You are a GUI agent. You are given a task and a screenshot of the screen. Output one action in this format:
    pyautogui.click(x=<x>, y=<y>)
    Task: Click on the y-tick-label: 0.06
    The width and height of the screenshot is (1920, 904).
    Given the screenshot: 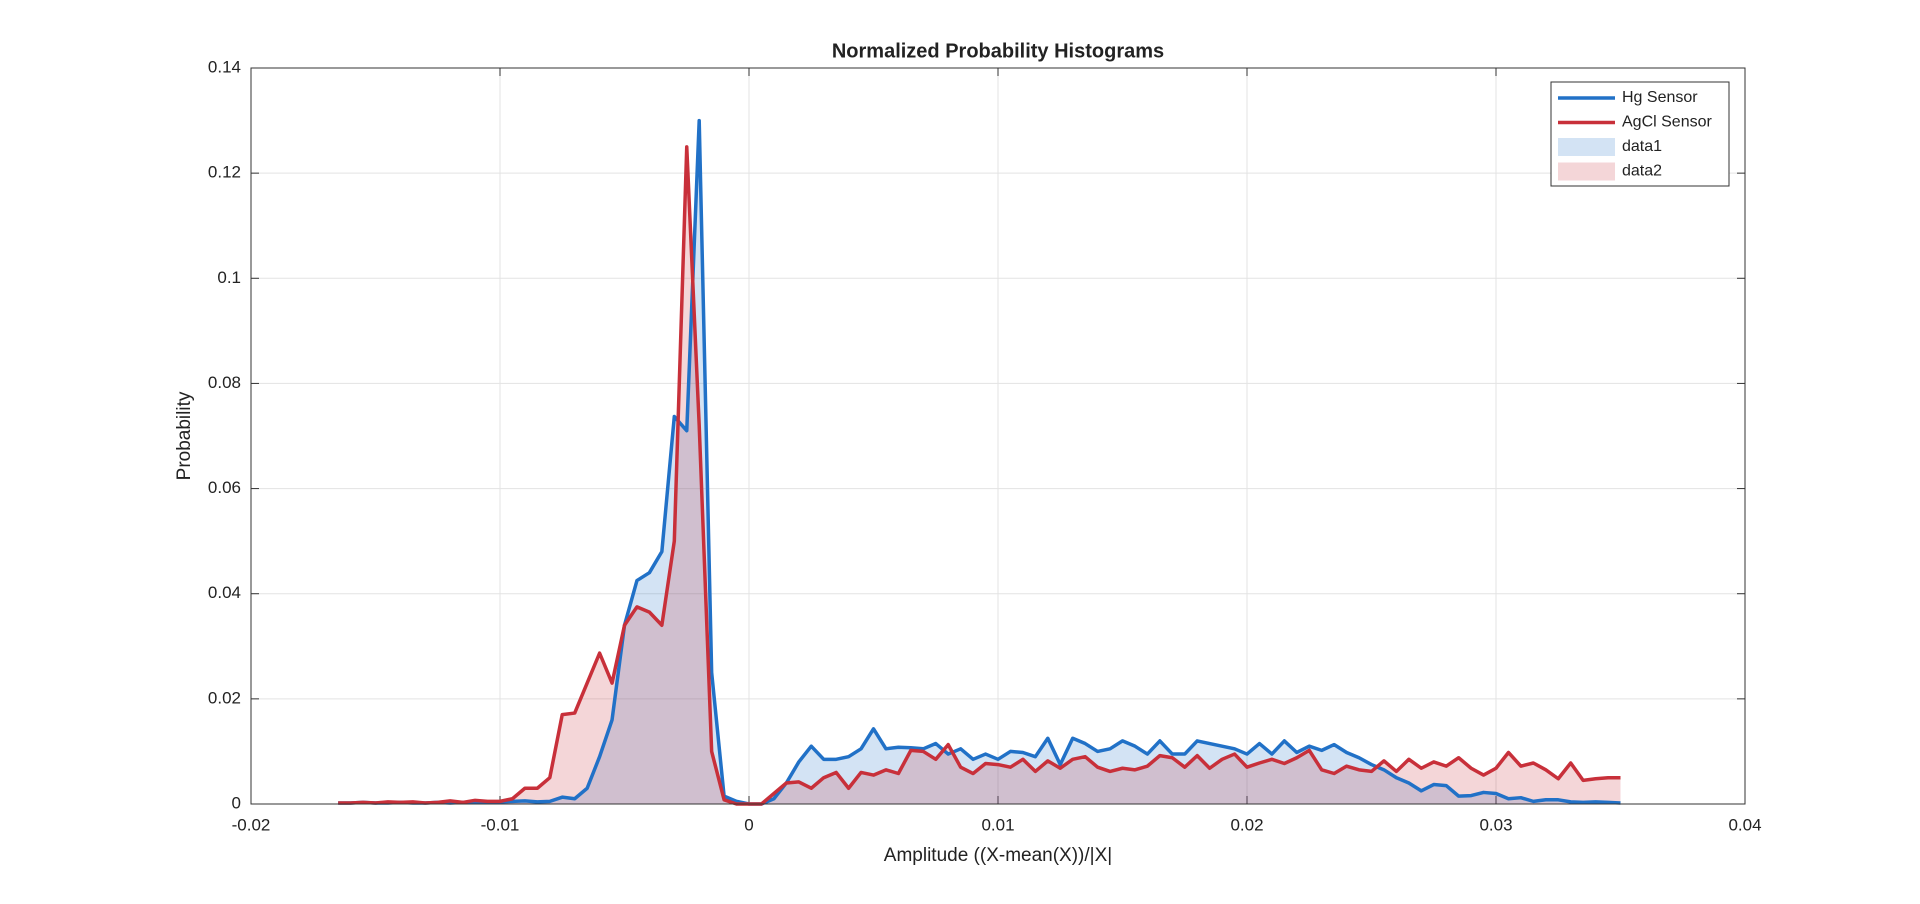 What is the action you would take?
    pyautogui.click(x=224, y=487)
    